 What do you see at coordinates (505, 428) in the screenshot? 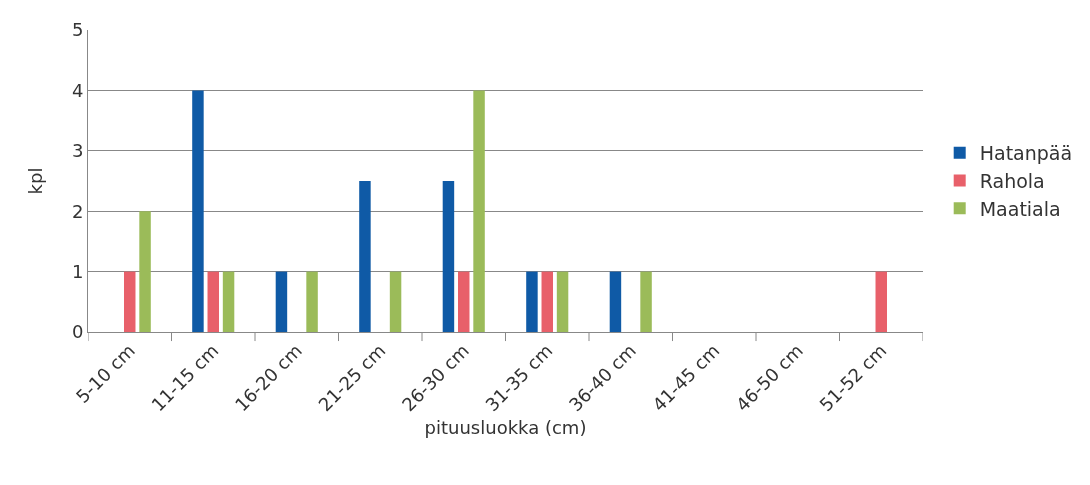
I see `x-axis-title: pituusluokka (cm)` at bounding box center [505, 428].